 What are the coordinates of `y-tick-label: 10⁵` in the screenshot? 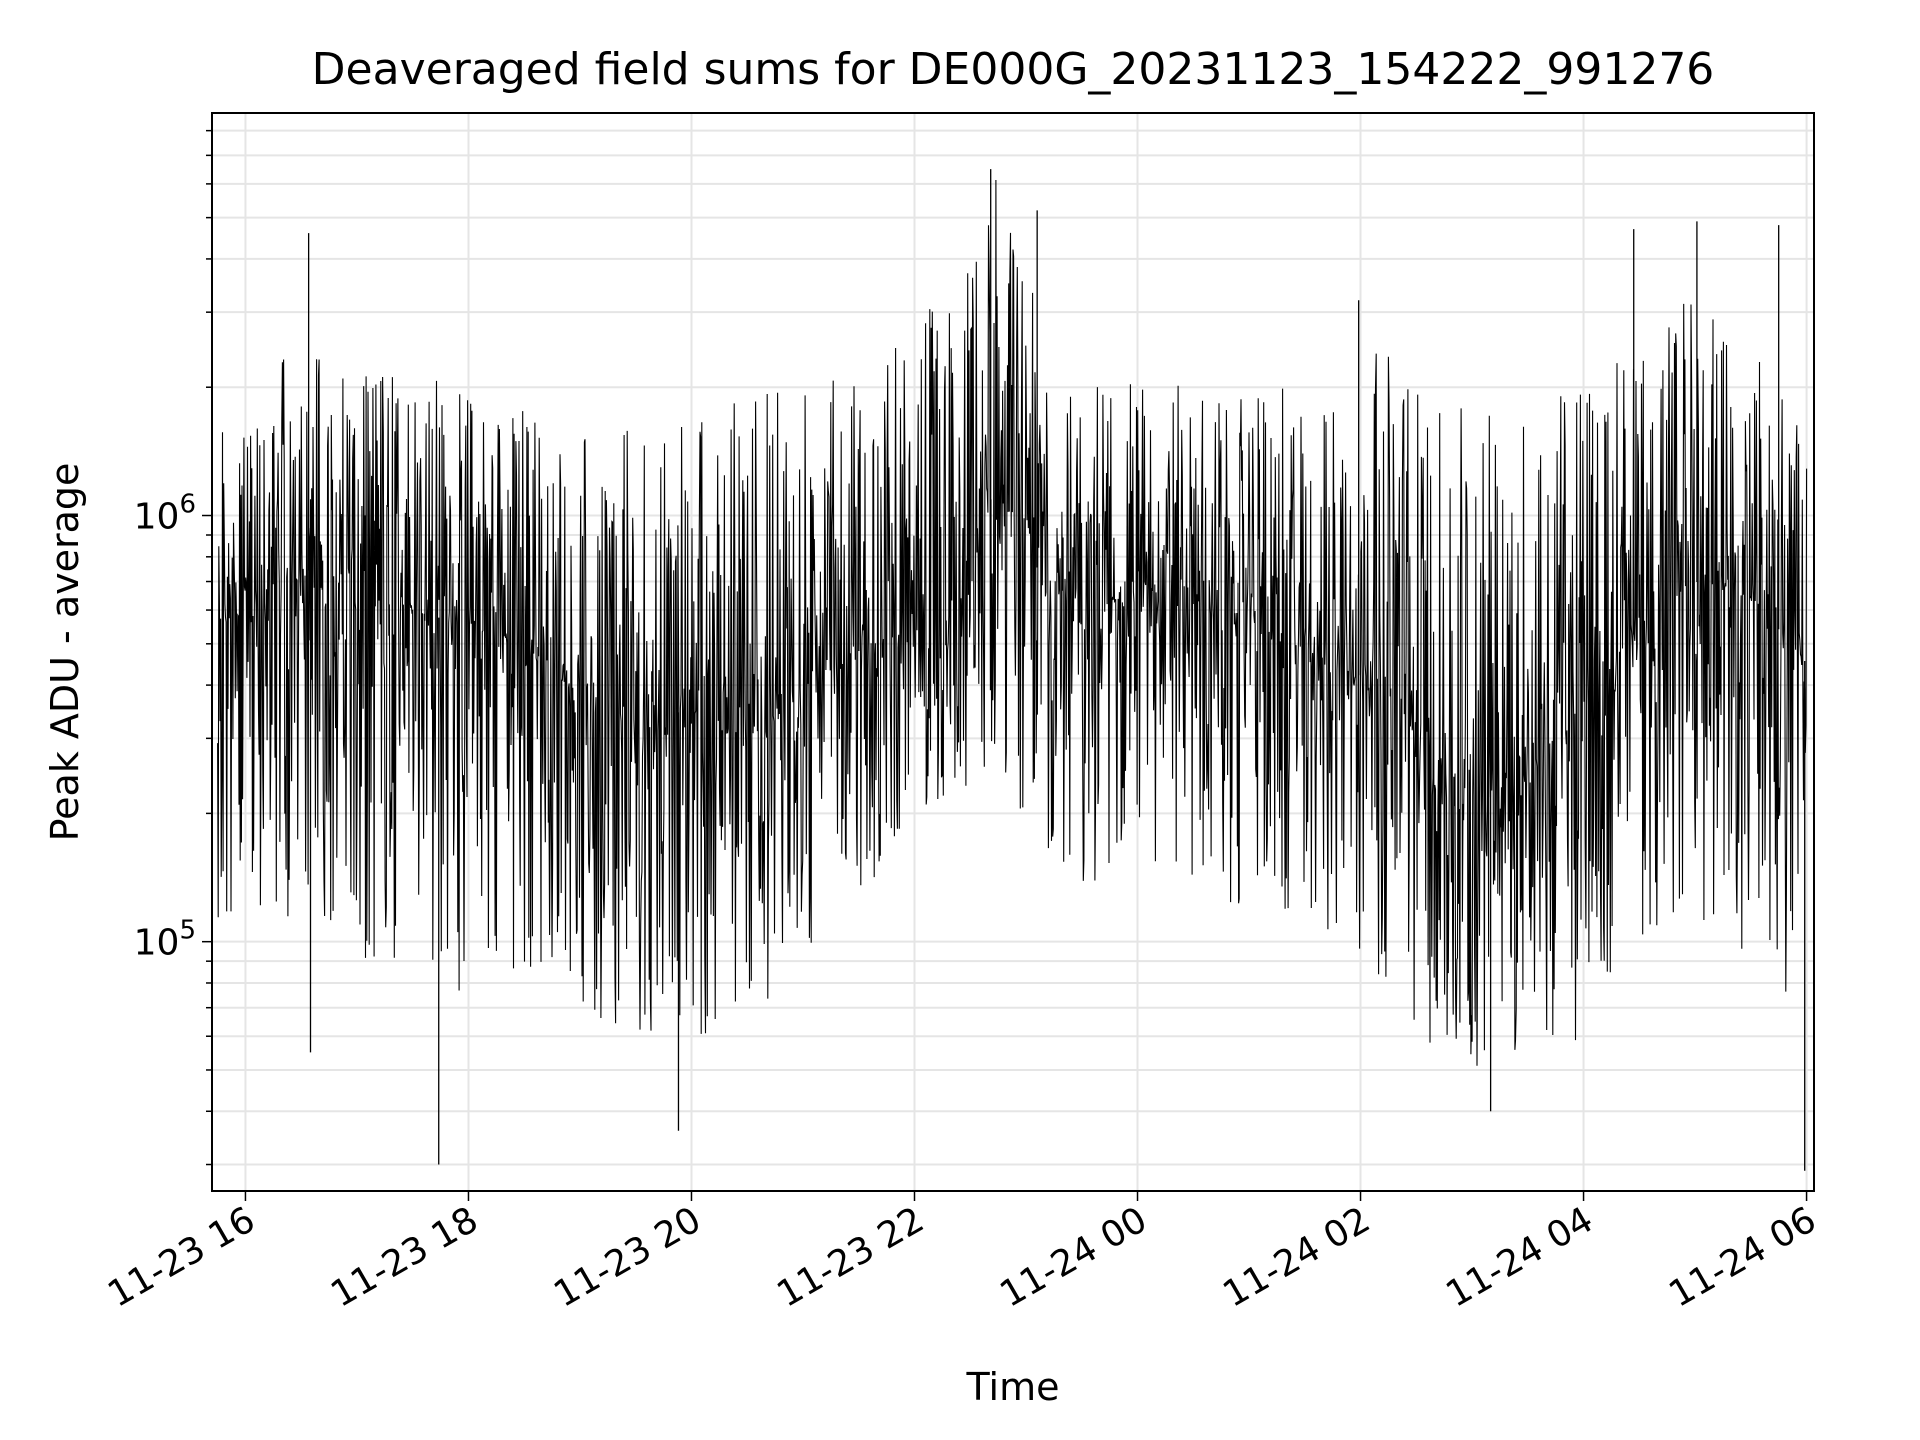 It's located at (165, 940).